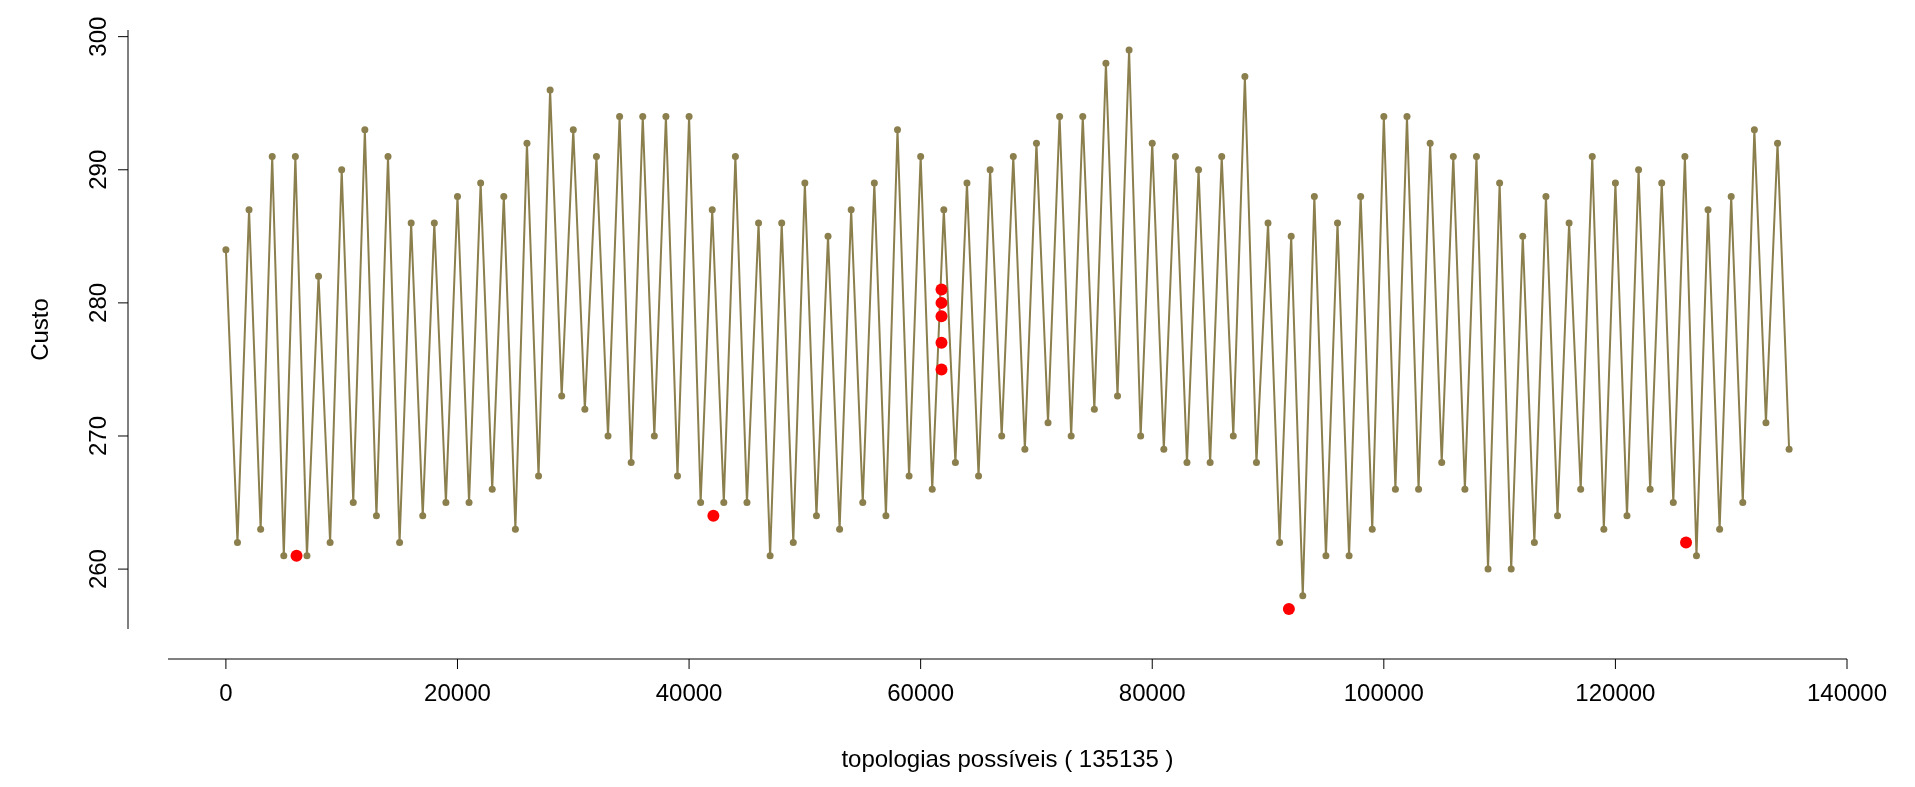  Describe the element at coordinates (921, 692) in the screenshot. I see `x-tick-label: 60000` at that location.